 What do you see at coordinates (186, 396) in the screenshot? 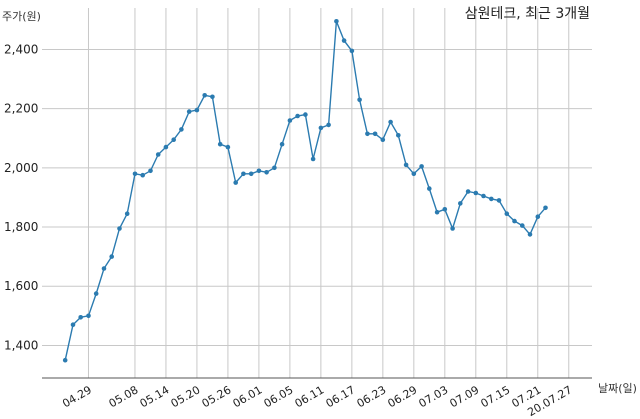
I see `x-tick-label: 05.20` at bounding box center [186, 396].